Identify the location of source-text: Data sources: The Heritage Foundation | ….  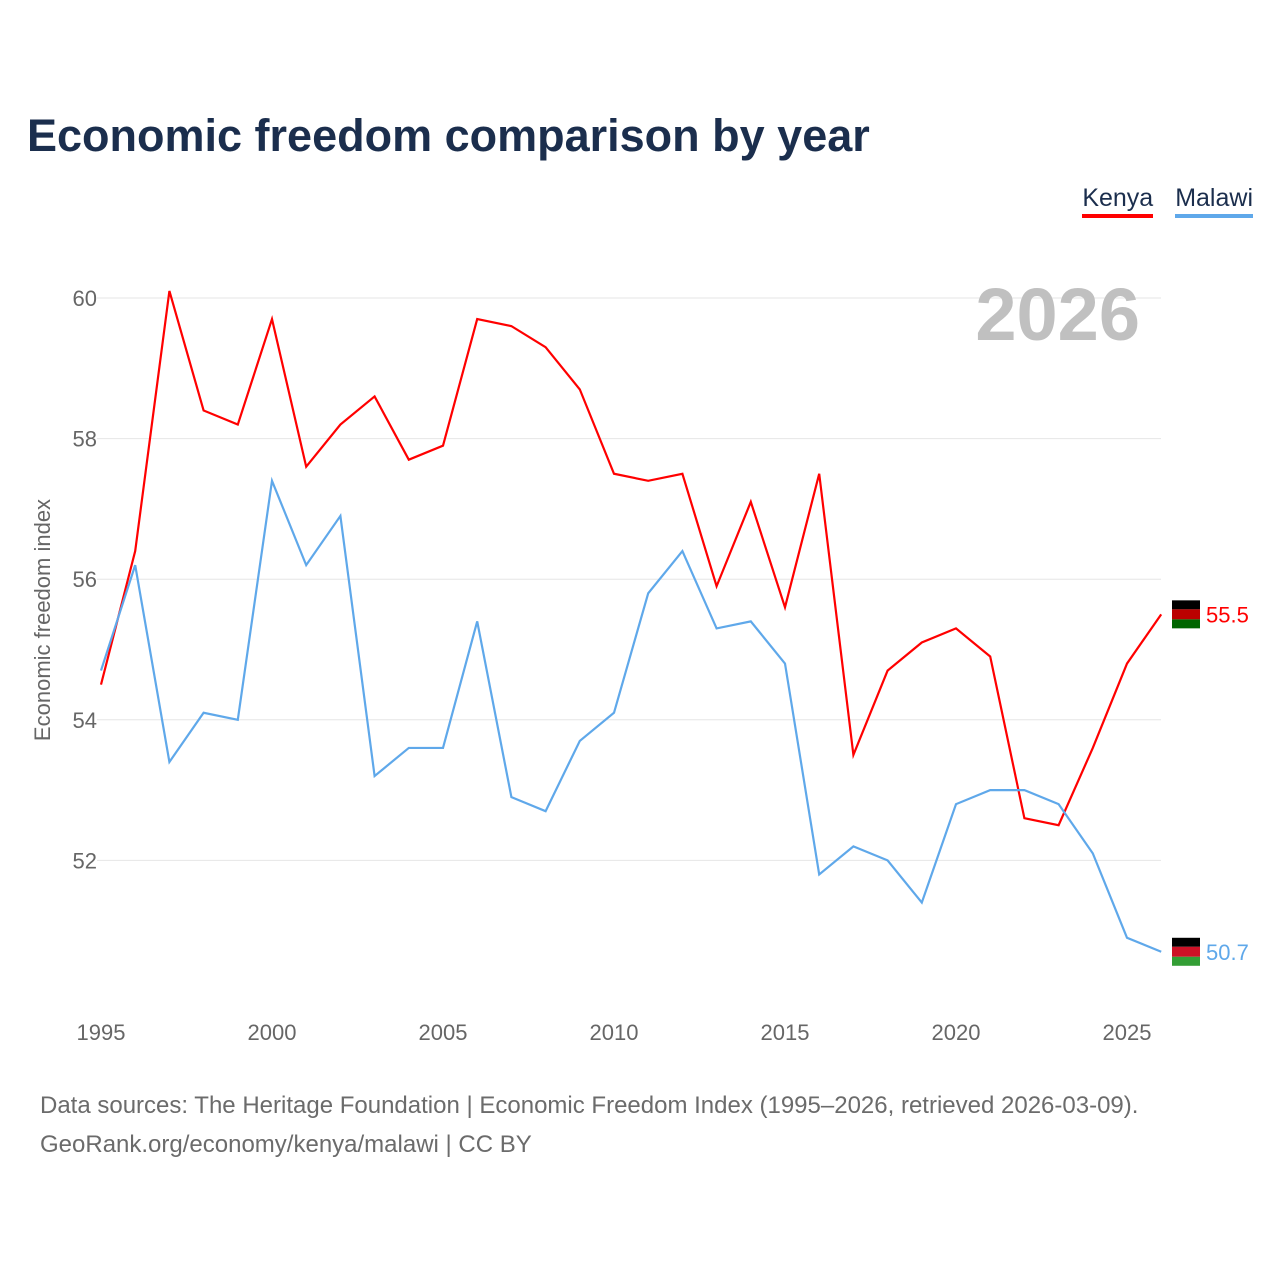
(589, 1105).